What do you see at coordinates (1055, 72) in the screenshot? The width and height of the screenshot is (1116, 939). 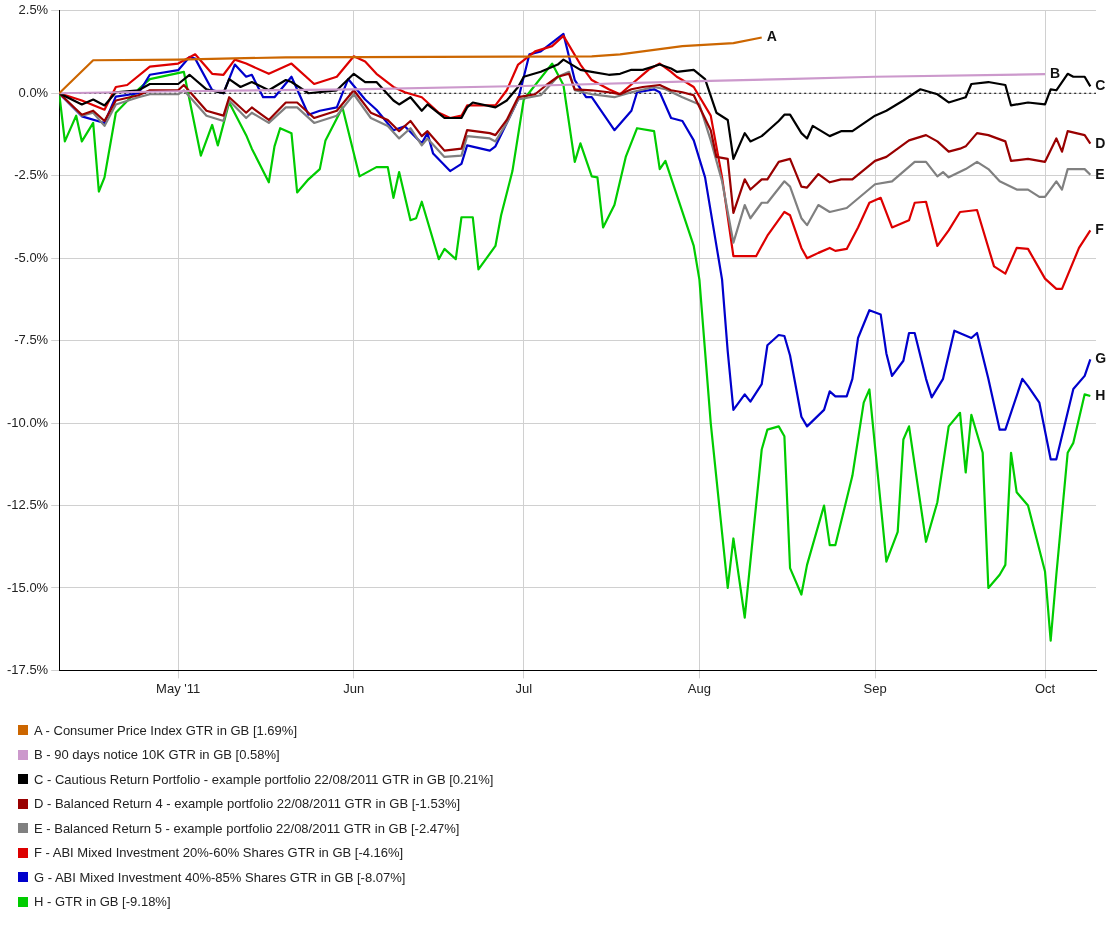 I see `annotation: B` at bounding box center [1055, 72].